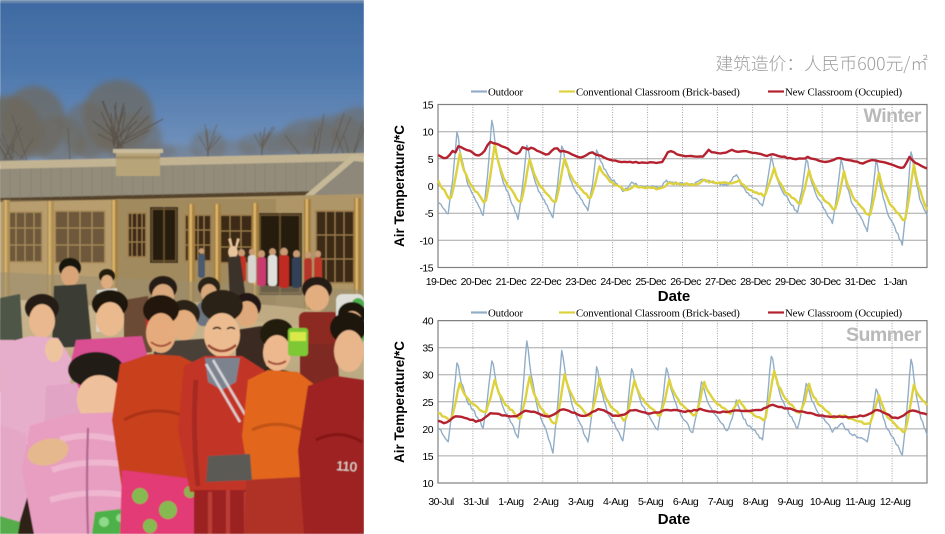 The width and height of the screenshot is (945, 534). Describe the element at coordinates (426, 269) in the screenshot. I see `svg-text: -15` at that location.